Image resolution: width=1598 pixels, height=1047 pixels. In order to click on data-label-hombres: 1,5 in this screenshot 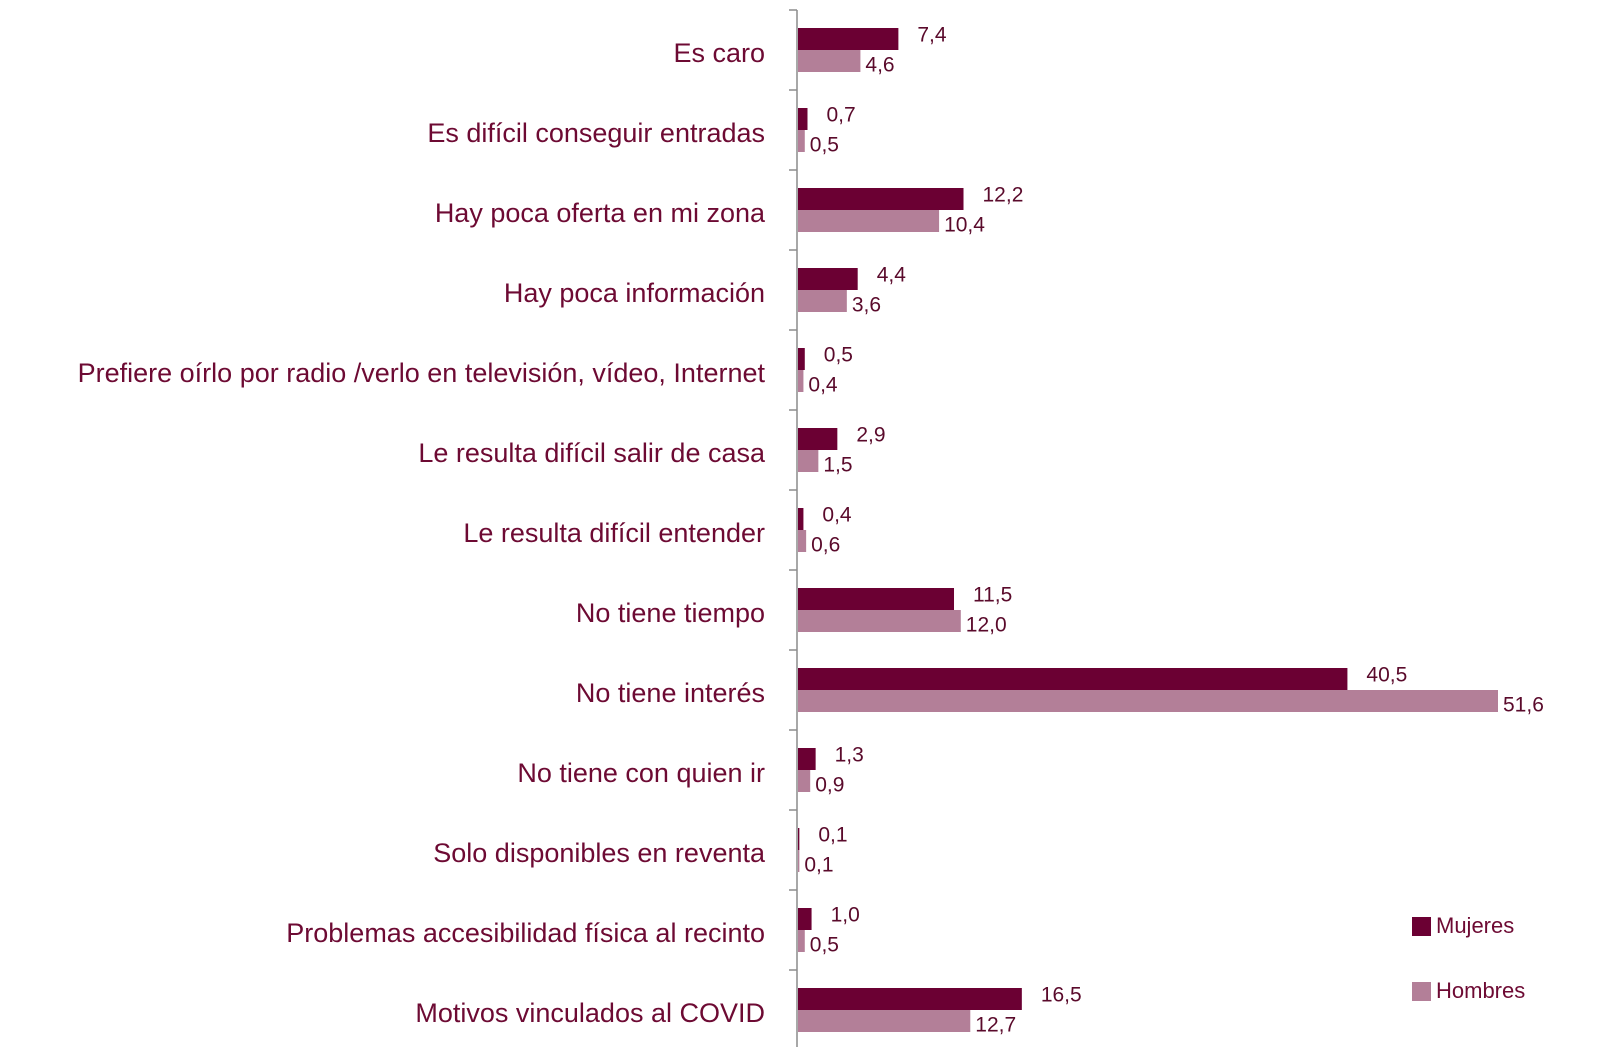, I will do `click(837, 465)`.